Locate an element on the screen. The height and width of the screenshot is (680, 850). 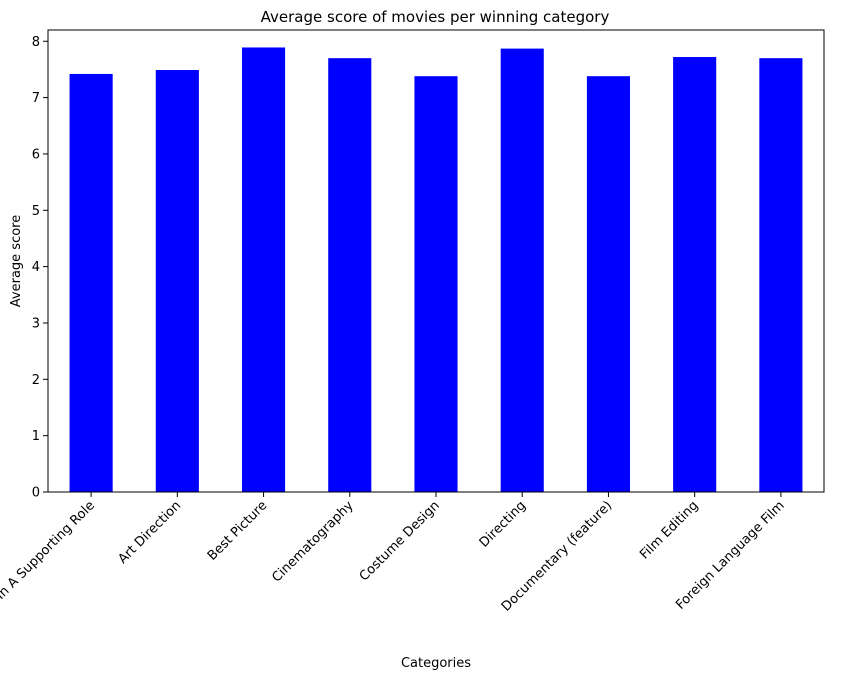
y-tick-label: 6 is located at coordinates (36, 154).